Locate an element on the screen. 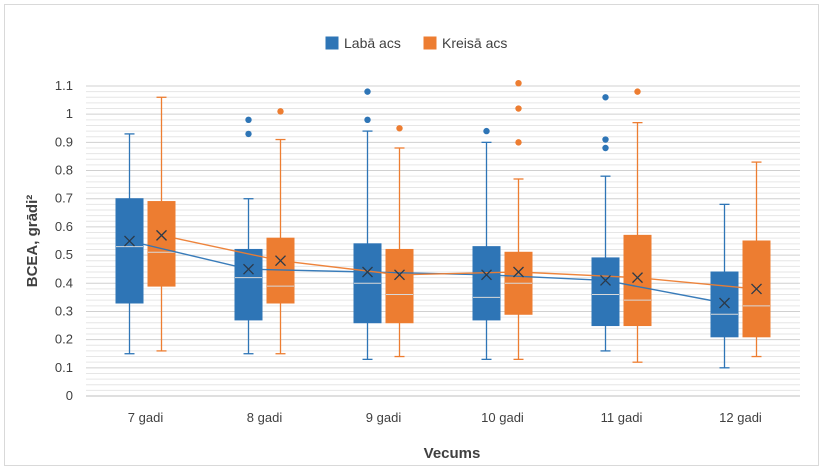  y-tick-label: 0.9 is located at coordinates (64, 141).